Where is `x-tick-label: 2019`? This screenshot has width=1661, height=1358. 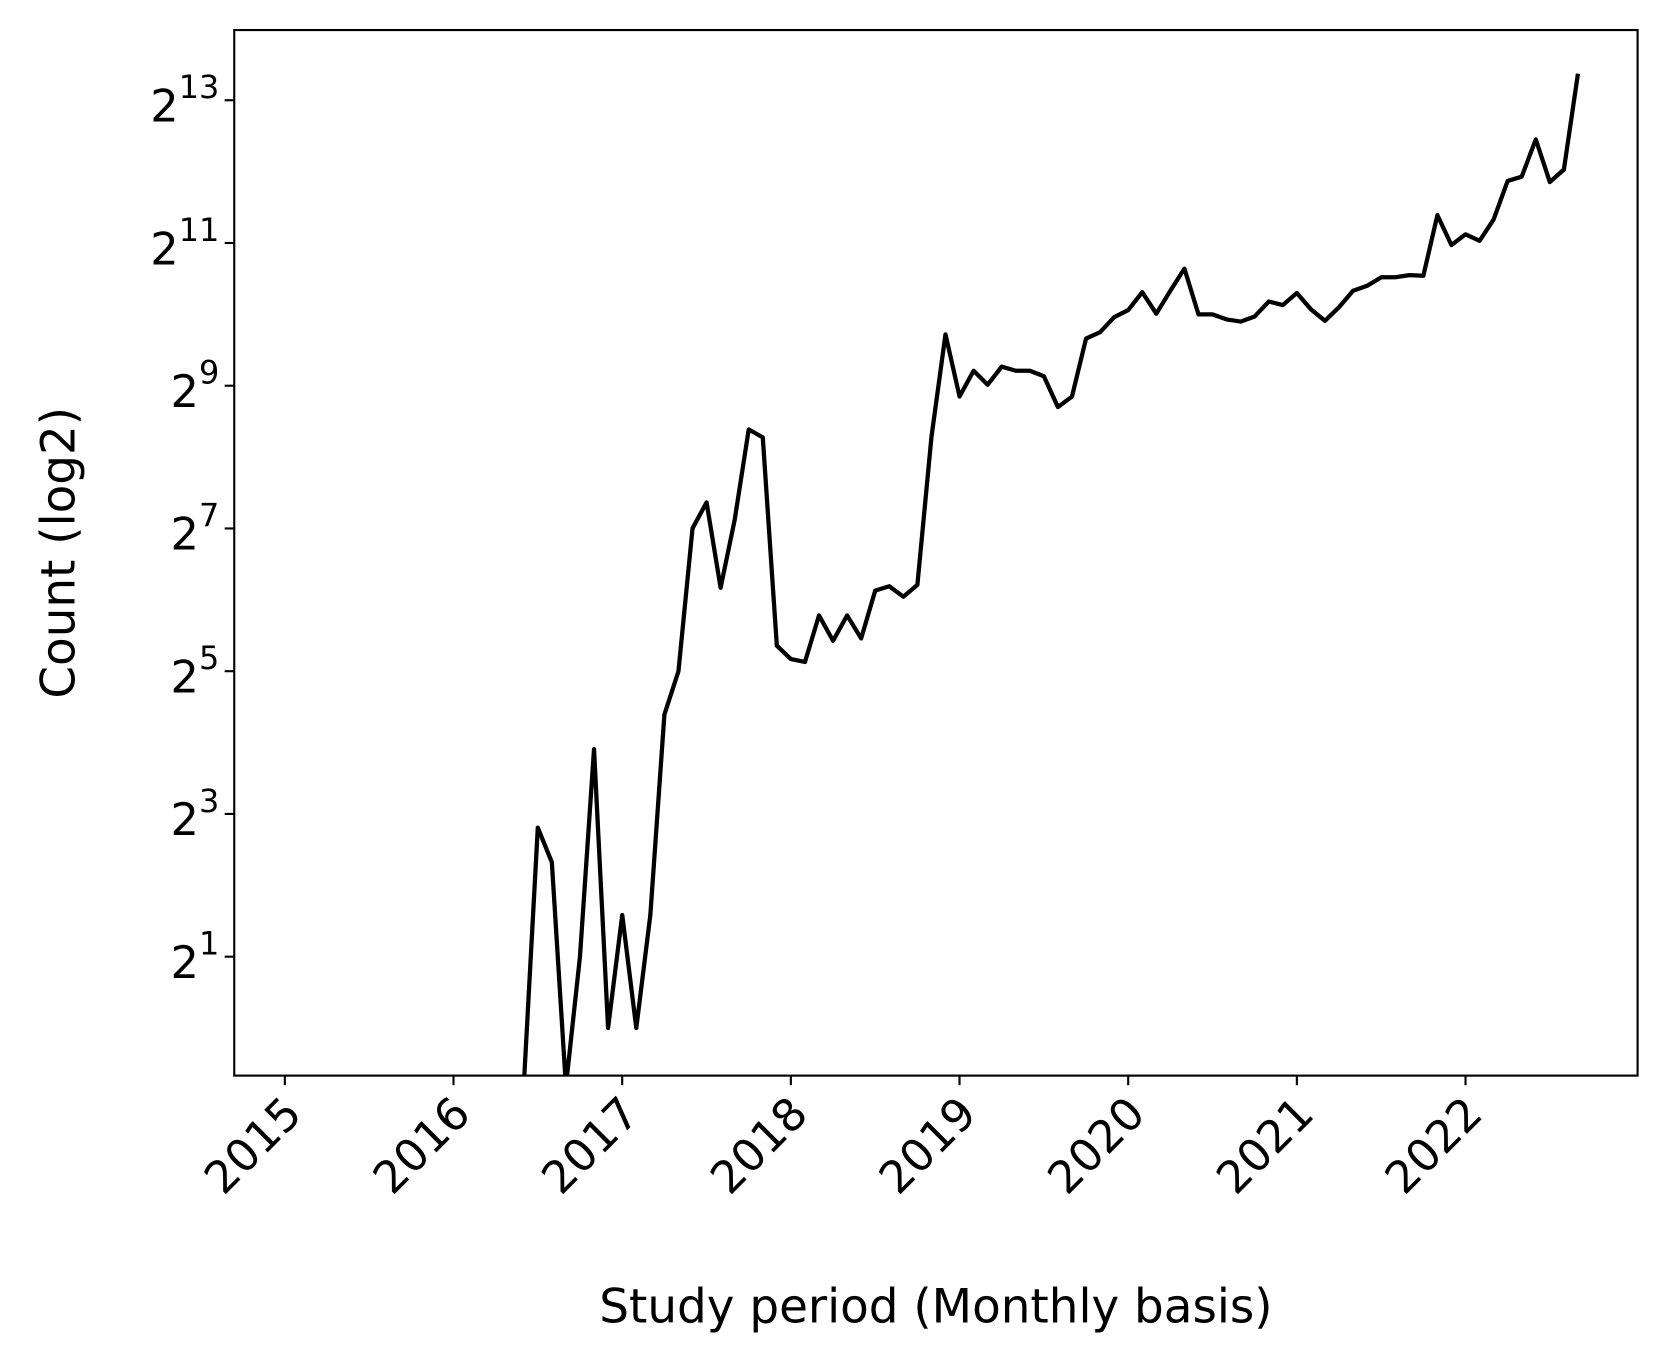
x-tick-label: 2019 is located at coordinates (928, 1145).